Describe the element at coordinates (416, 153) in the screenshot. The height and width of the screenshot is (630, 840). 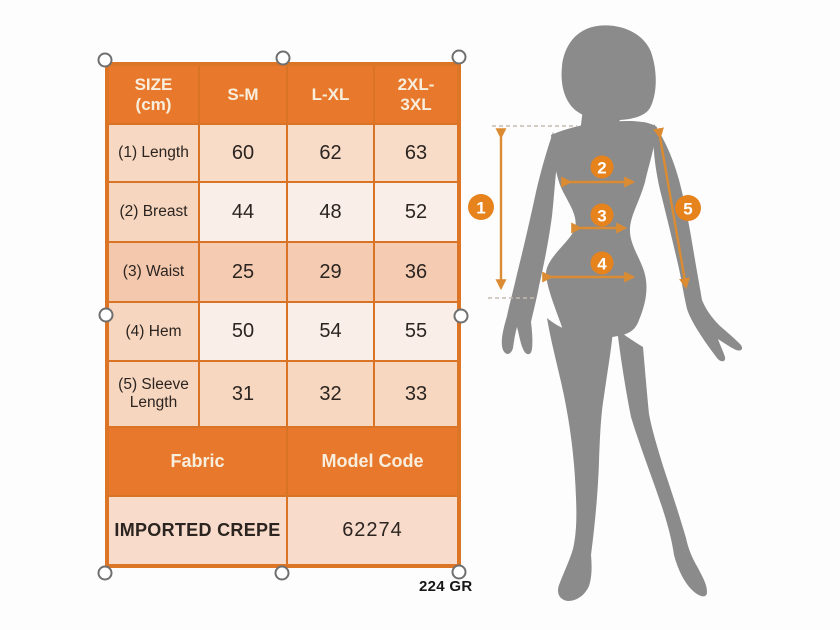
I see `value-length-2xl3xl: 63` at that location.